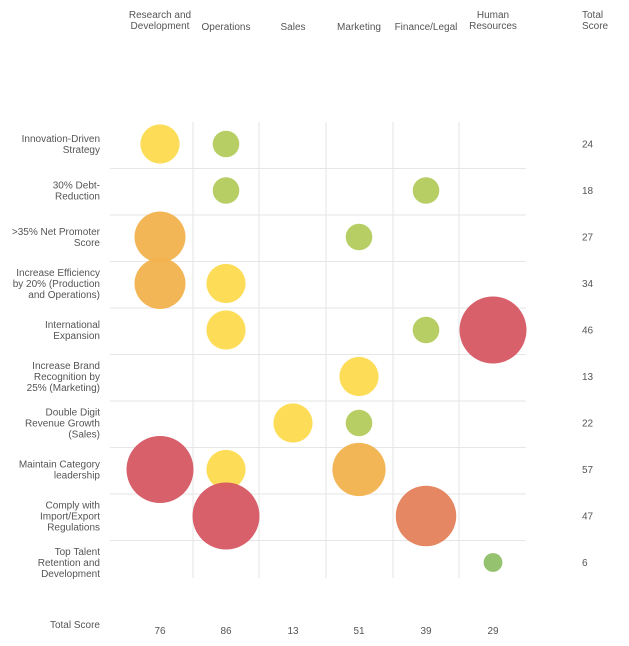  I want to click on row-label-line: Revenue Growth, so click(62, 424).